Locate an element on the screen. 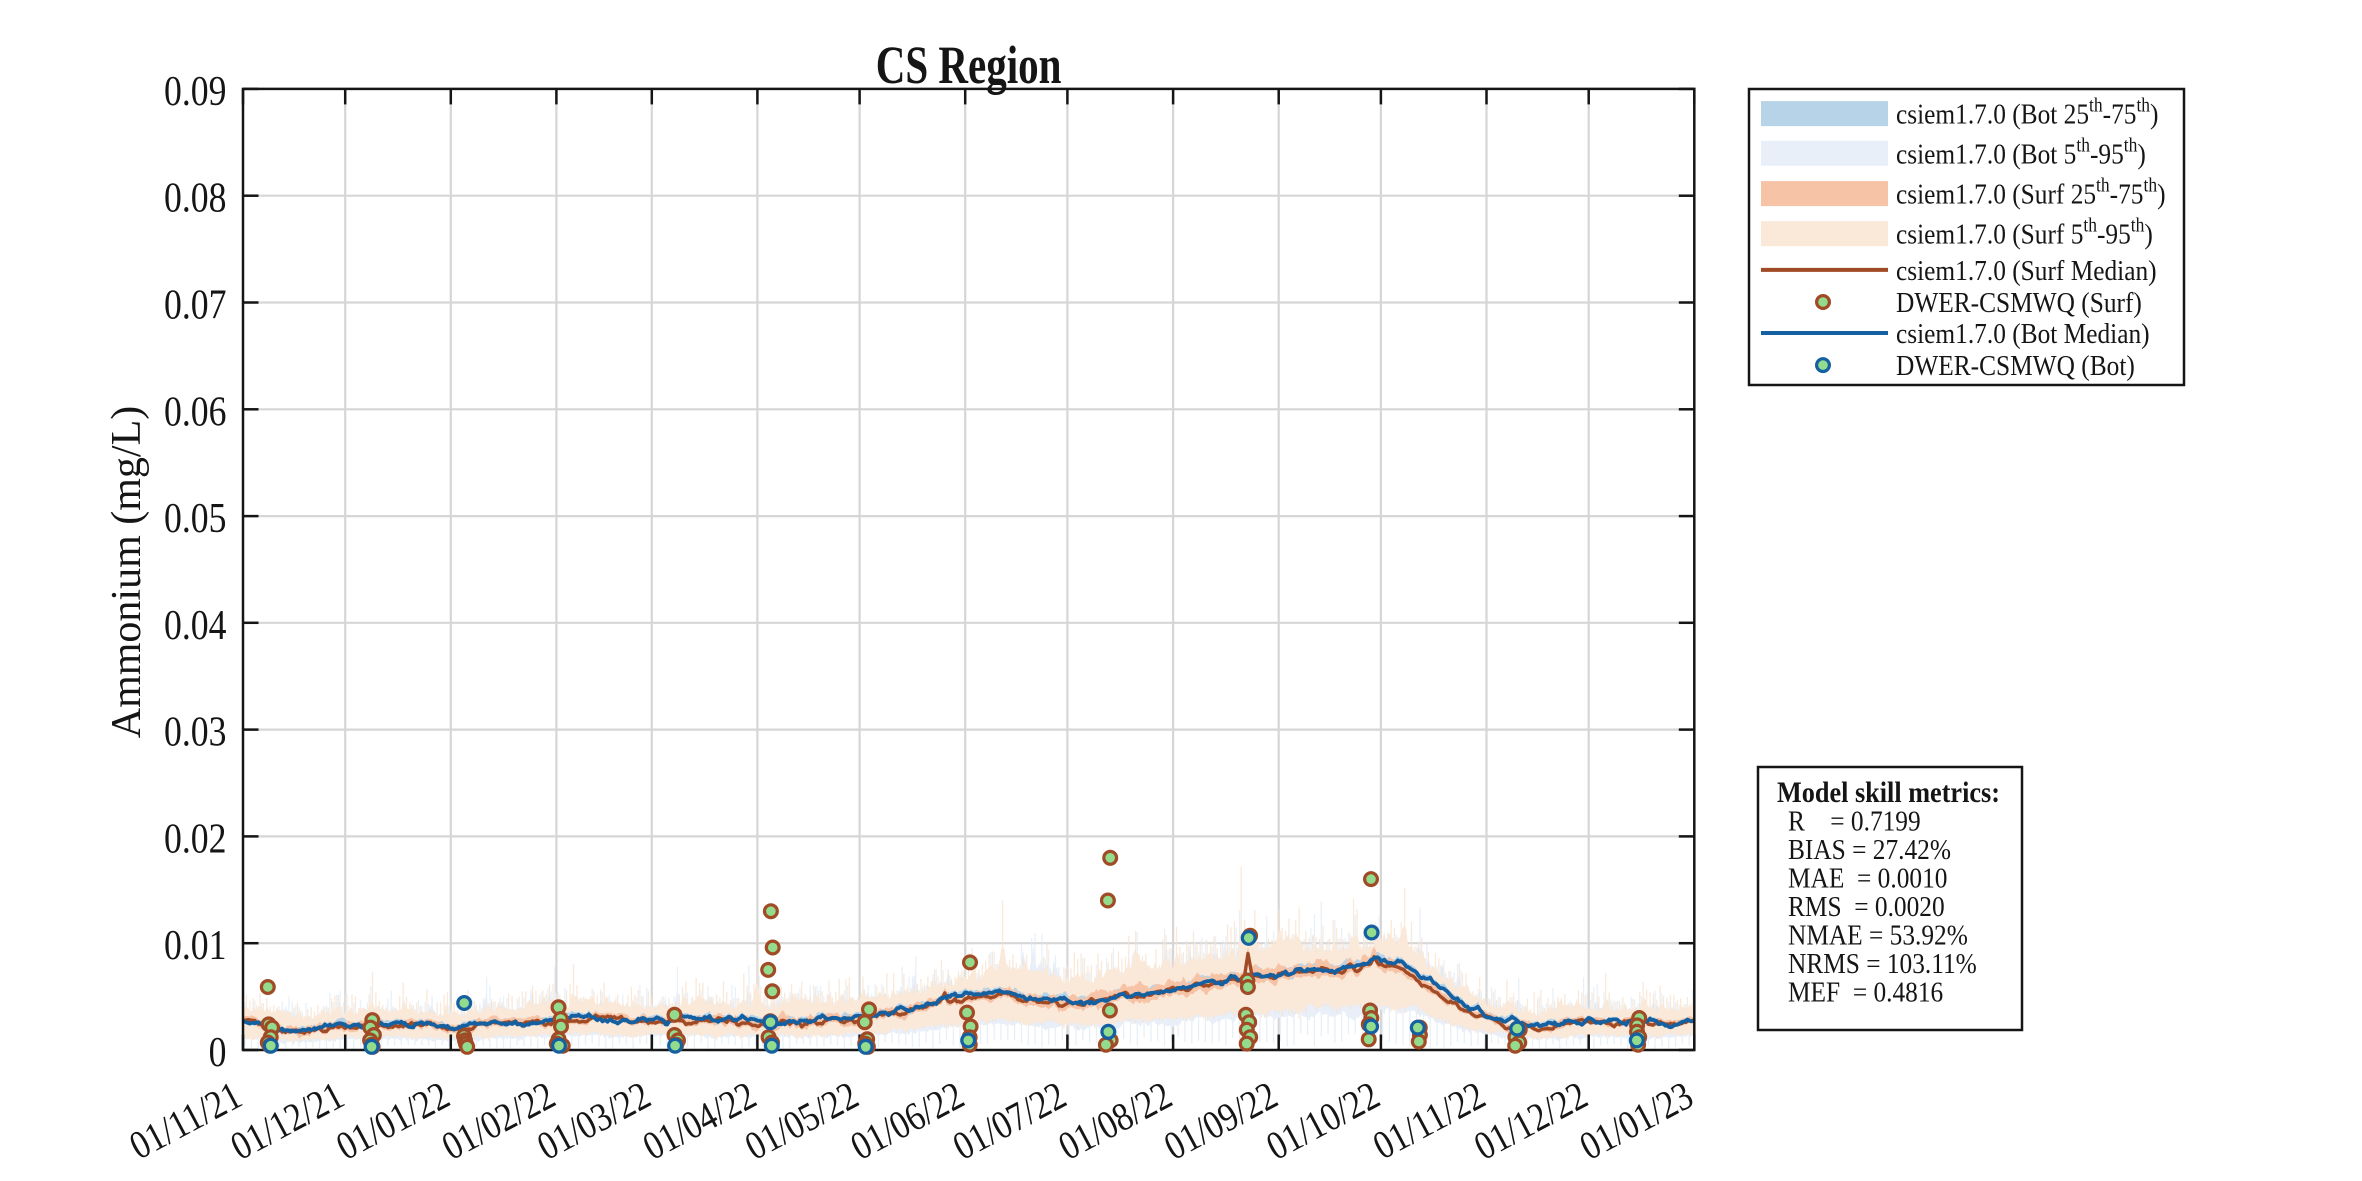 This screenshot has height=1181, width=2362. svg-text: csiem1.7.0 (Bot Median) is located at coordinates (2023, 333).